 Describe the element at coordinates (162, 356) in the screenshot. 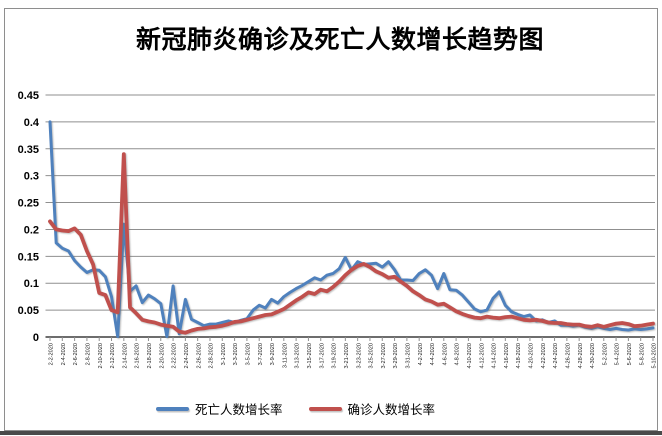

I see `svg-text: 2-20-2020` at that location.